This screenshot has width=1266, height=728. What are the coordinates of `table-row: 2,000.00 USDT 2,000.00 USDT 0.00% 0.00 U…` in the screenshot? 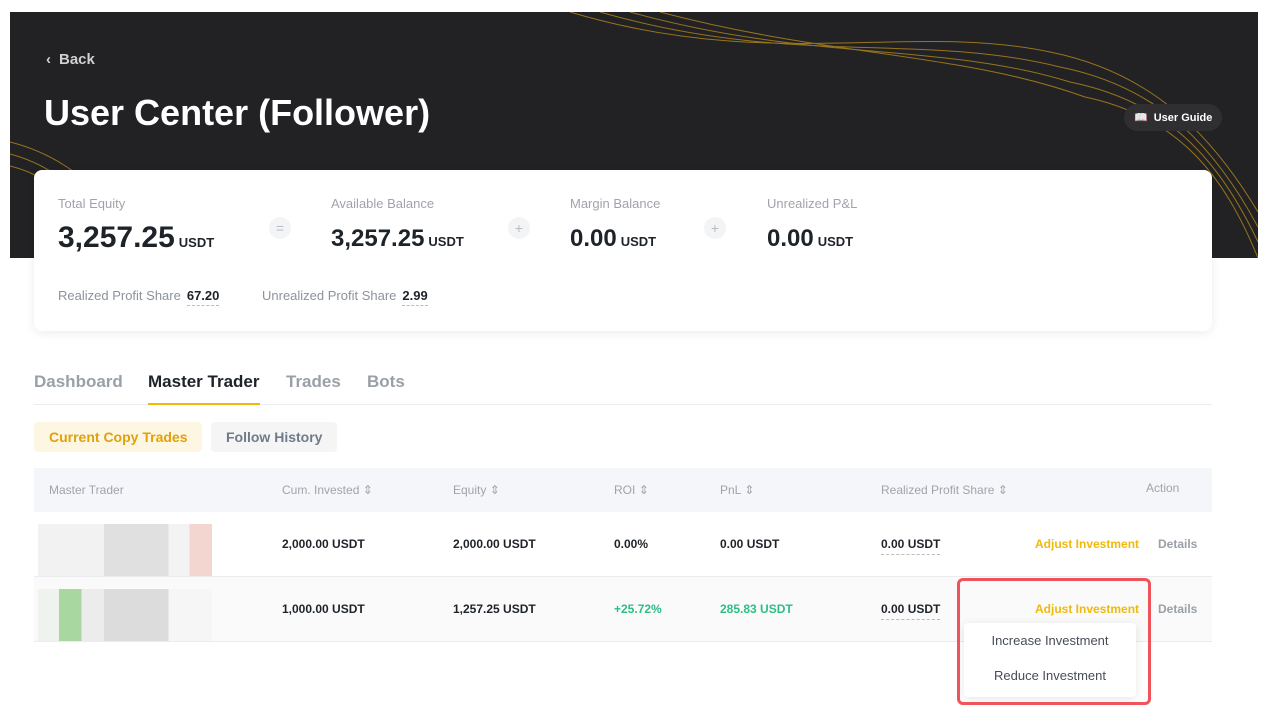 It's located at (623, 544).